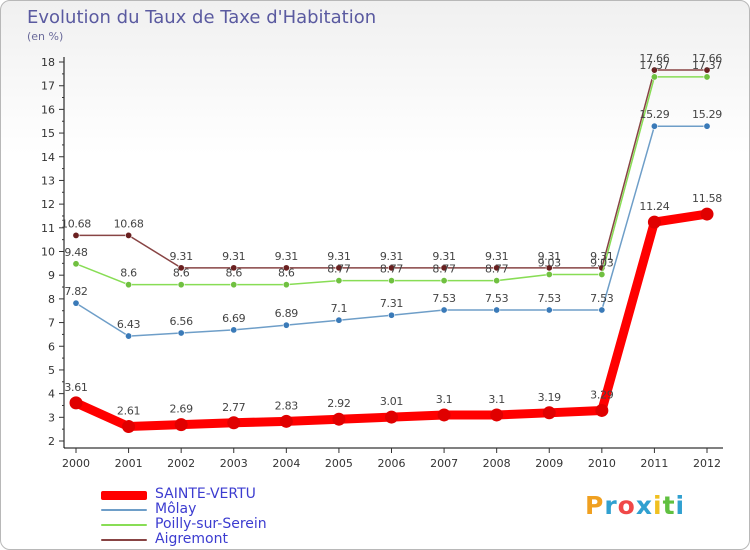 The image size is (750, 550). What do you see at coordinates (654, 58) in the screenshot?
I see `data-label: 17.66` at bounding box center [654, 58].